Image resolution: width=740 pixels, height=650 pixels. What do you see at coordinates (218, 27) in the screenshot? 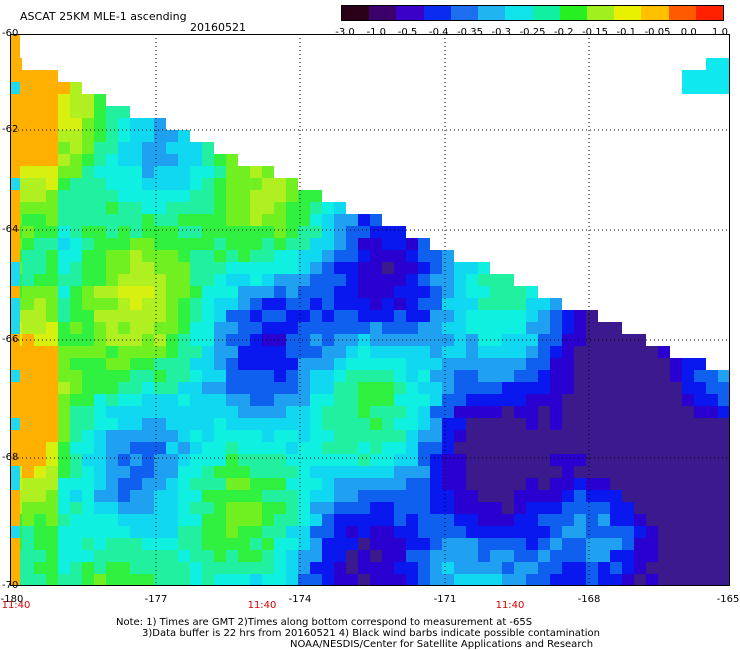
I see `product-date: 20160521` at bounding box center [218, 27].